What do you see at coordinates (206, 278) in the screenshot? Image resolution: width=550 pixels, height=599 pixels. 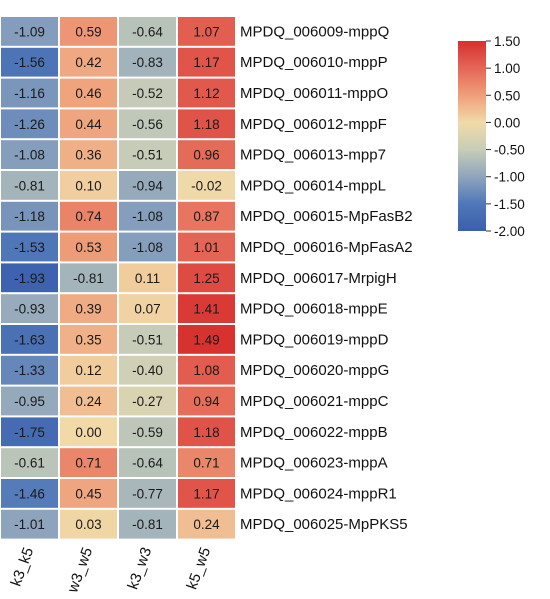 I see `heatmap-cell-value: 1.25` at bounding box center [206, 278].